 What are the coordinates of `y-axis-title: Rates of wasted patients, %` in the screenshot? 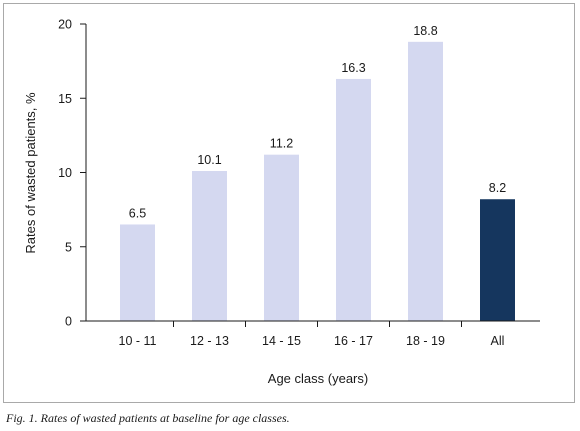 It's located at (30, 173).